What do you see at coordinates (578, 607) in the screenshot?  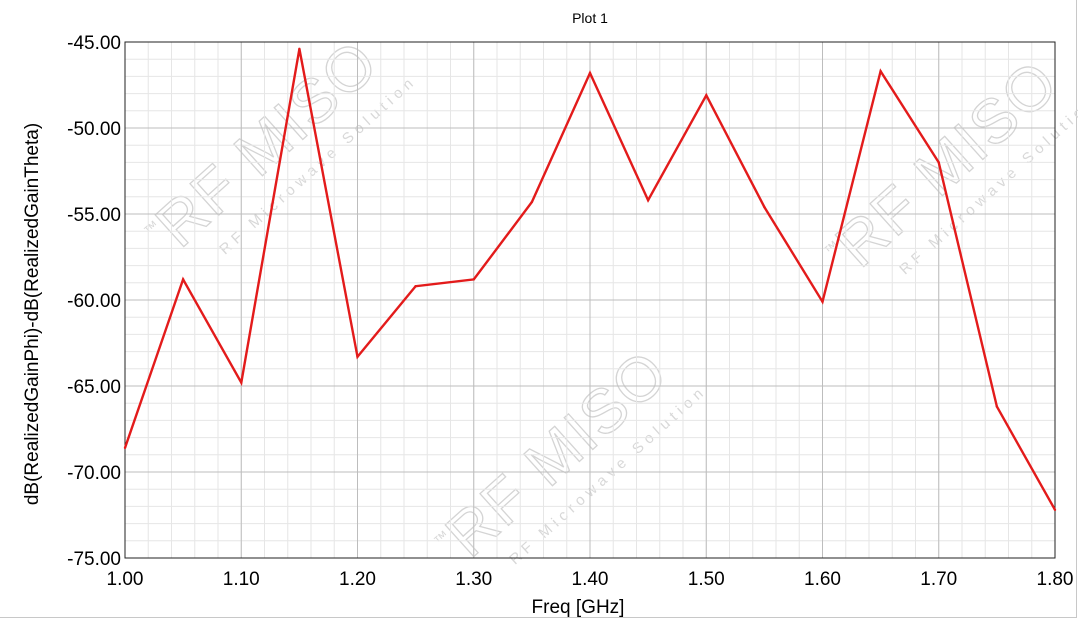 I see `x-axis-label: Freq [GHz]` at bounding box center [578, 607].